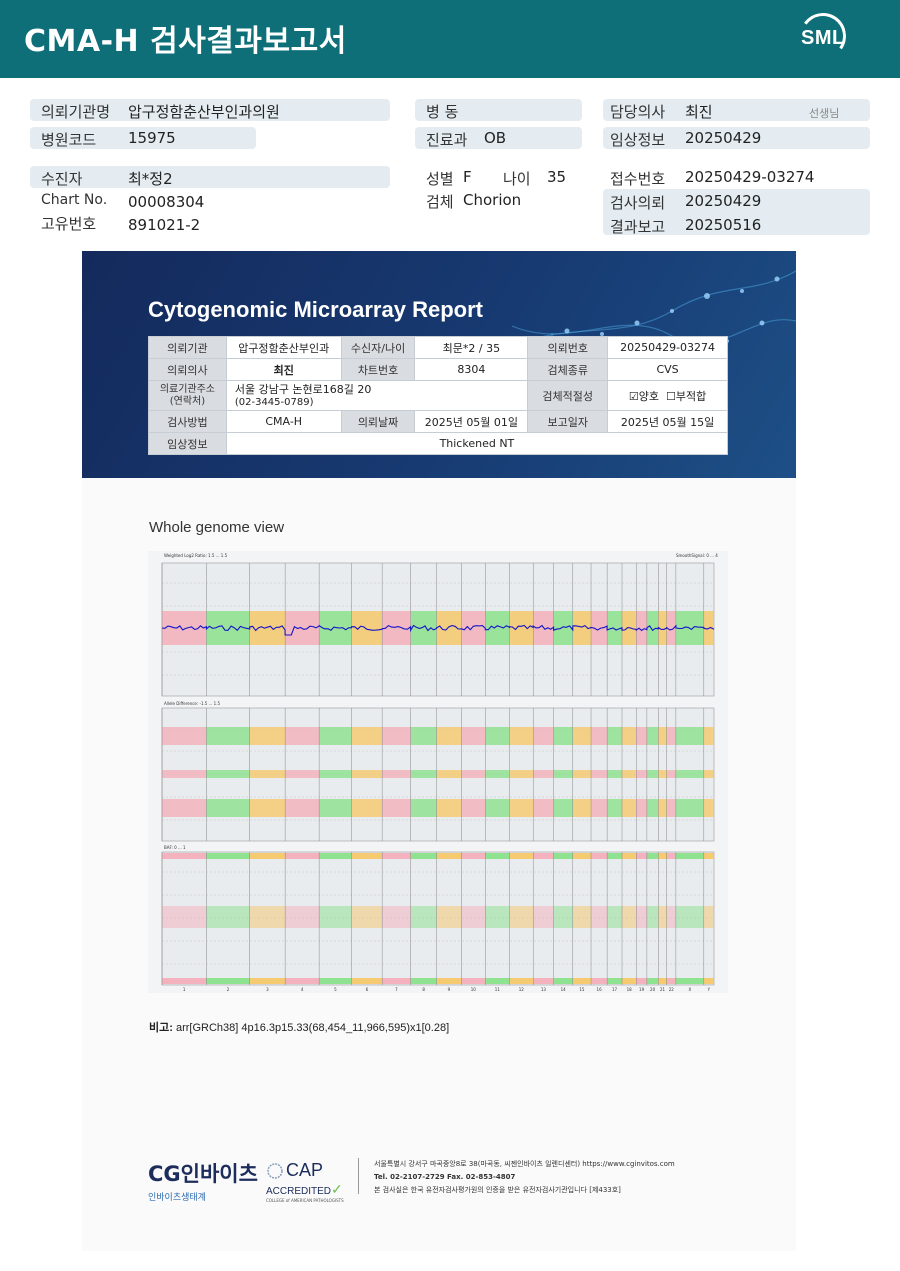 The width and height of the screenshot is (900, 1271). What do you see at coordinates (667, 369) in the screenshot?
I see `table-cell: CVS` at bounding box center [667, 369].